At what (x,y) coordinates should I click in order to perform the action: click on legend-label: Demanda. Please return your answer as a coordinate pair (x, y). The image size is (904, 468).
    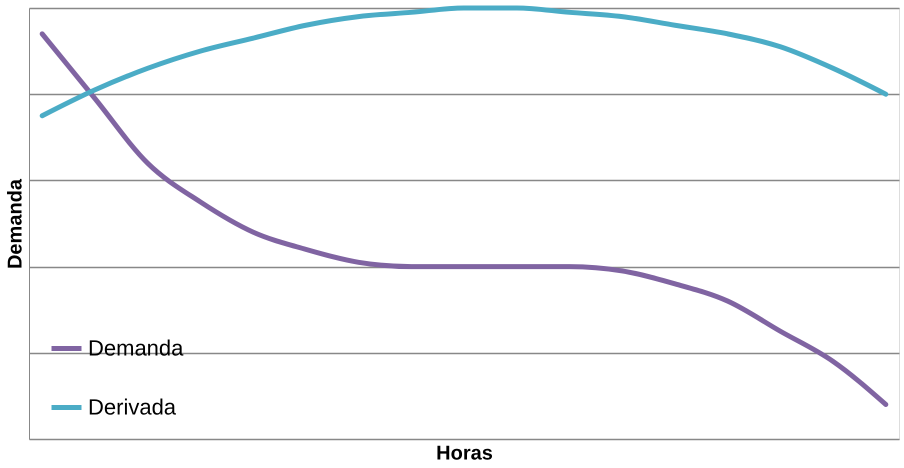
    Looking at the image, I should click on (136, 348).